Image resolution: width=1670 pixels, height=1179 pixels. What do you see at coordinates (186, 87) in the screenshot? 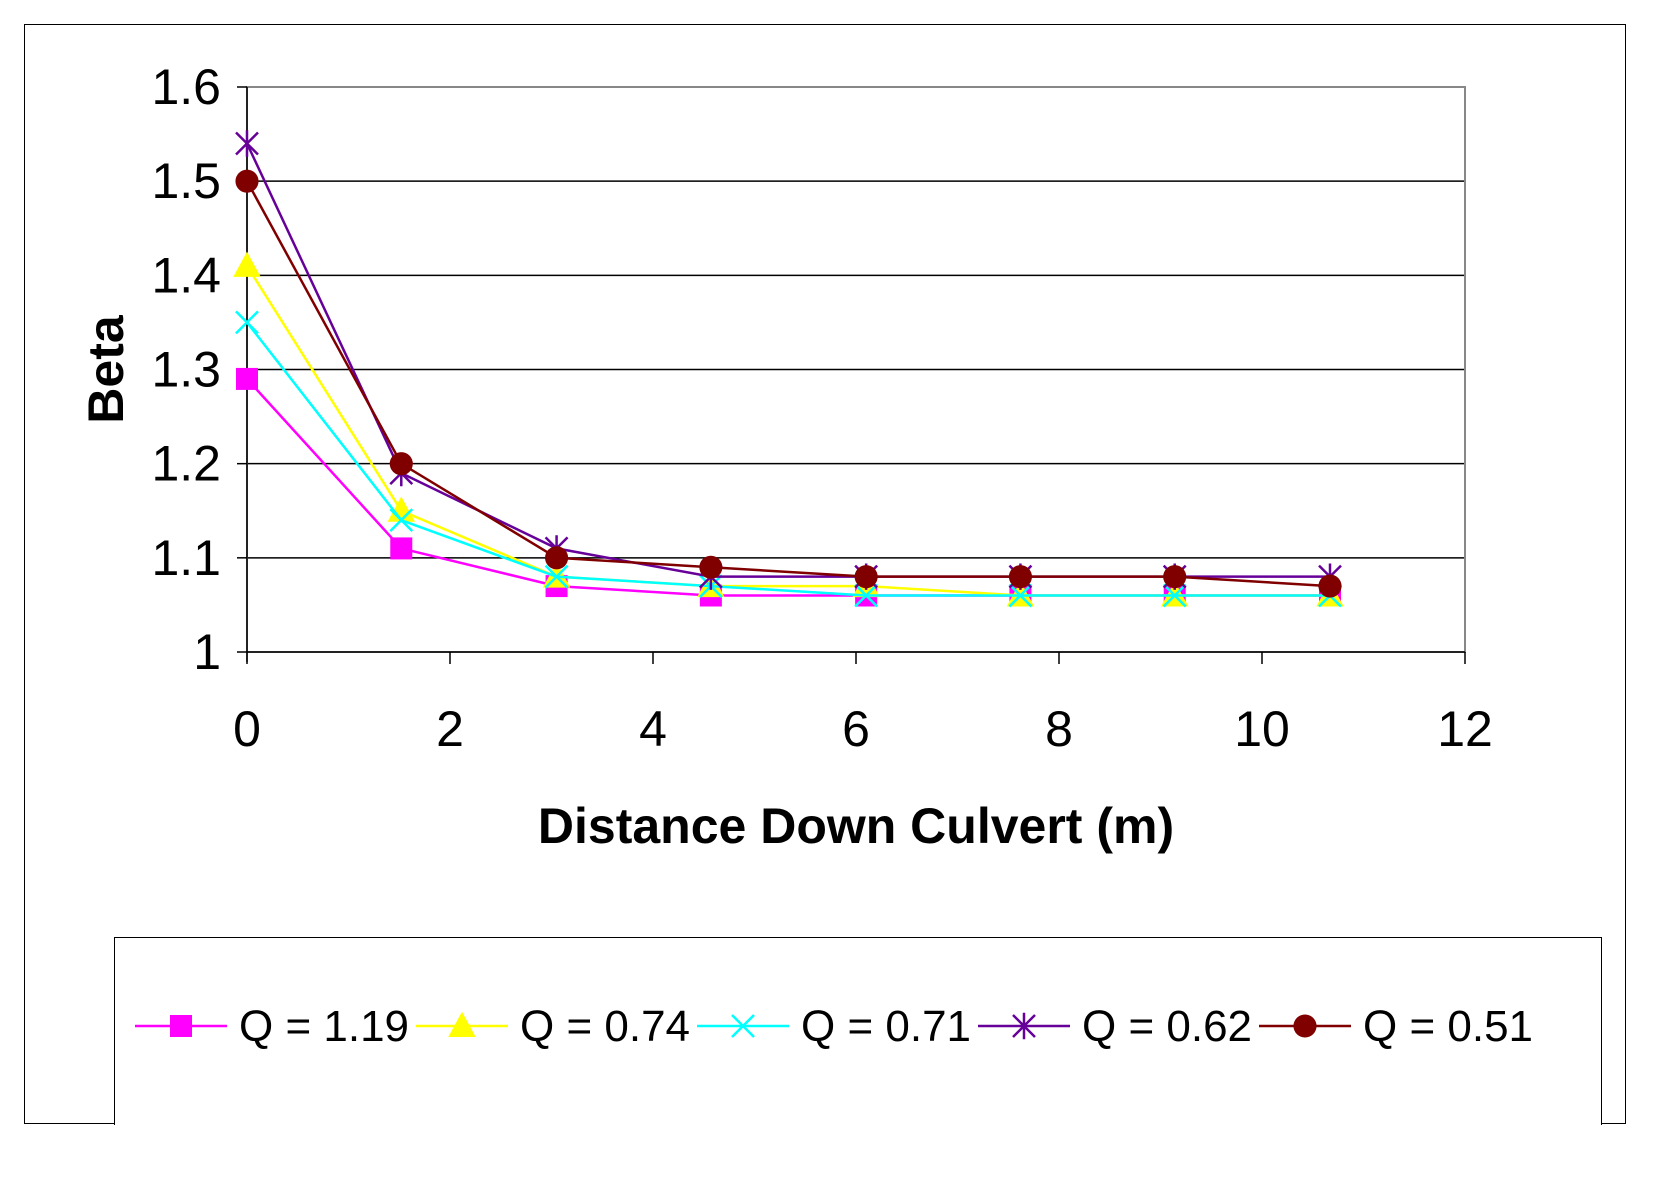
I see `y-tick-label: 1.6` at bounding box center [186, 87].